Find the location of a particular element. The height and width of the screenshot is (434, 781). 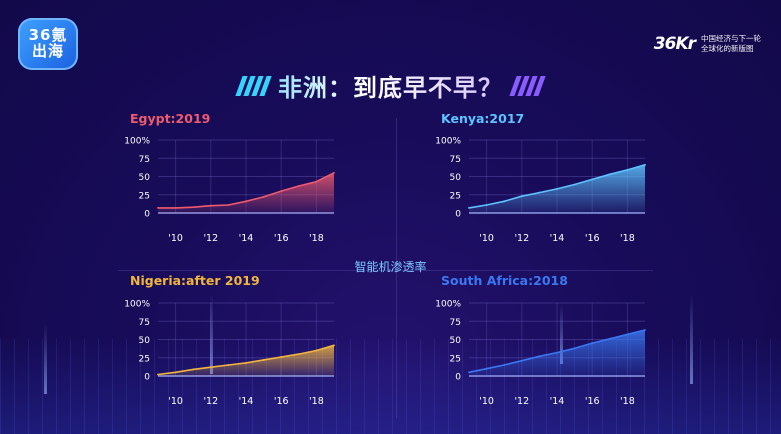

brand-tagline: 中国经济与下一轮 全球化的新版图 is located at coordinates (731, 44).